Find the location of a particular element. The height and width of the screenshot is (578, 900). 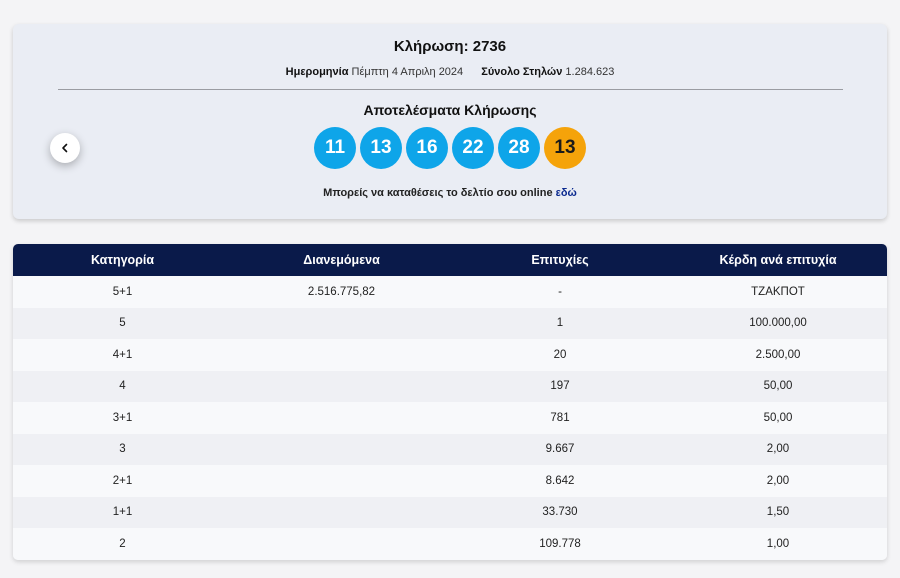

table-row: 5+1 2.516.775,82 - ΤΖΑΚΠΟΤ is located at coordinates (450, 292).